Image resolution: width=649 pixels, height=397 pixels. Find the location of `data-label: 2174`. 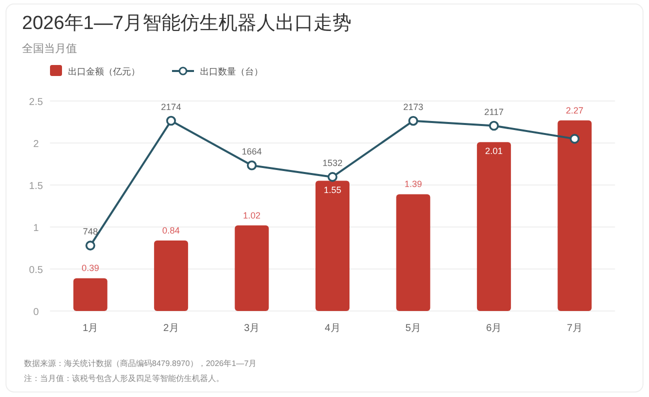

data-label: 2174 is located at coordinates (171, 107).